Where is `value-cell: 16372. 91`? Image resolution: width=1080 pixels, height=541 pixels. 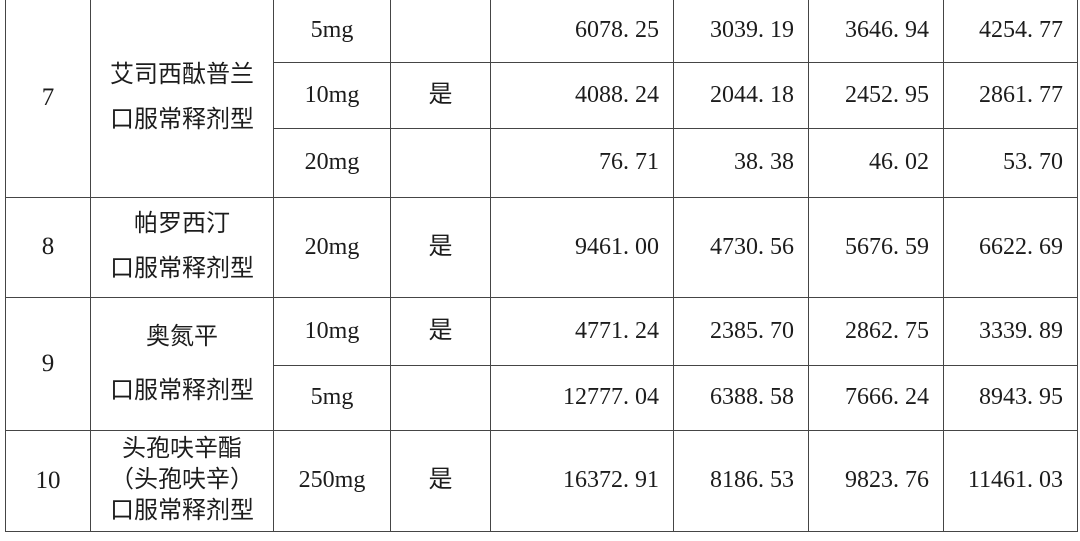
value-cell: 16372. 91 is located at coordinates (582, 480).